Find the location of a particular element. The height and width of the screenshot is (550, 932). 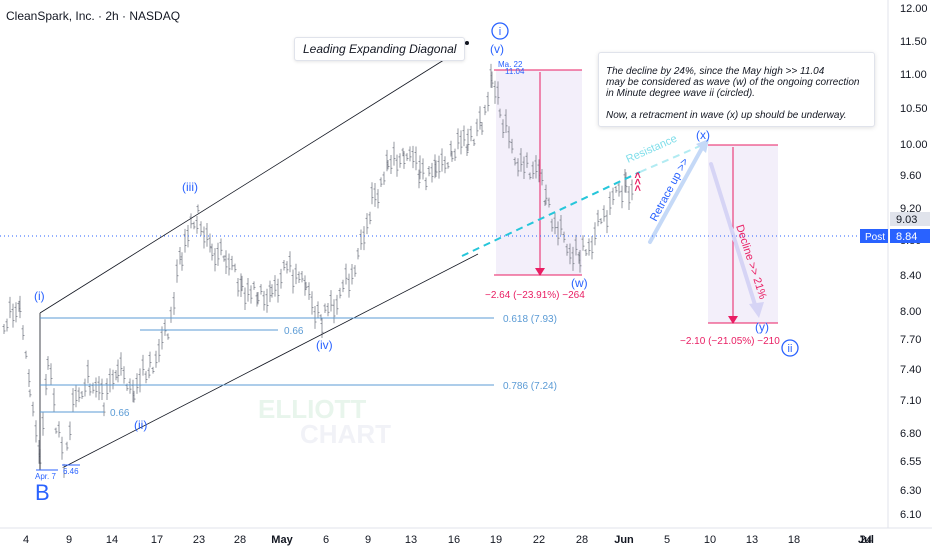

fib-618-label: 0.618 (7.93) is located at coordinates (530, 319).